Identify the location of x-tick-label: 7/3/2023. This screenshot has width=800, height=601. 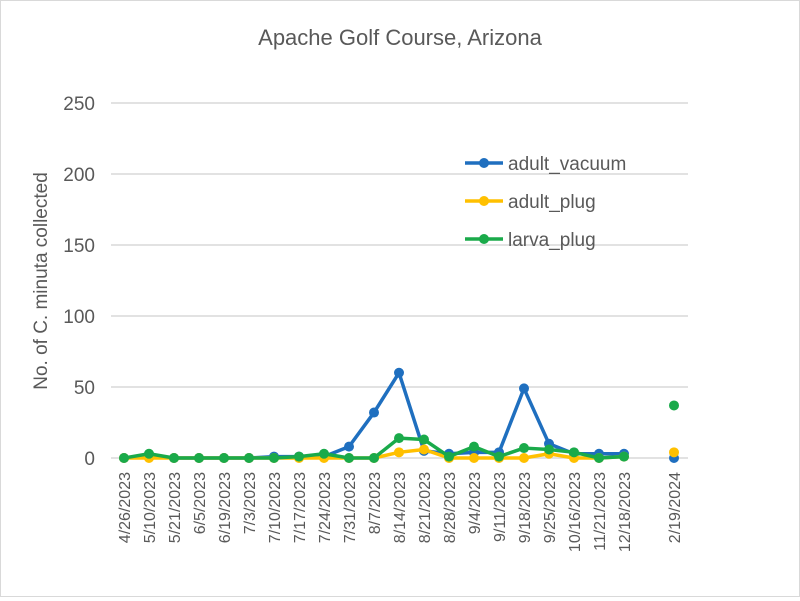
(250, 503).